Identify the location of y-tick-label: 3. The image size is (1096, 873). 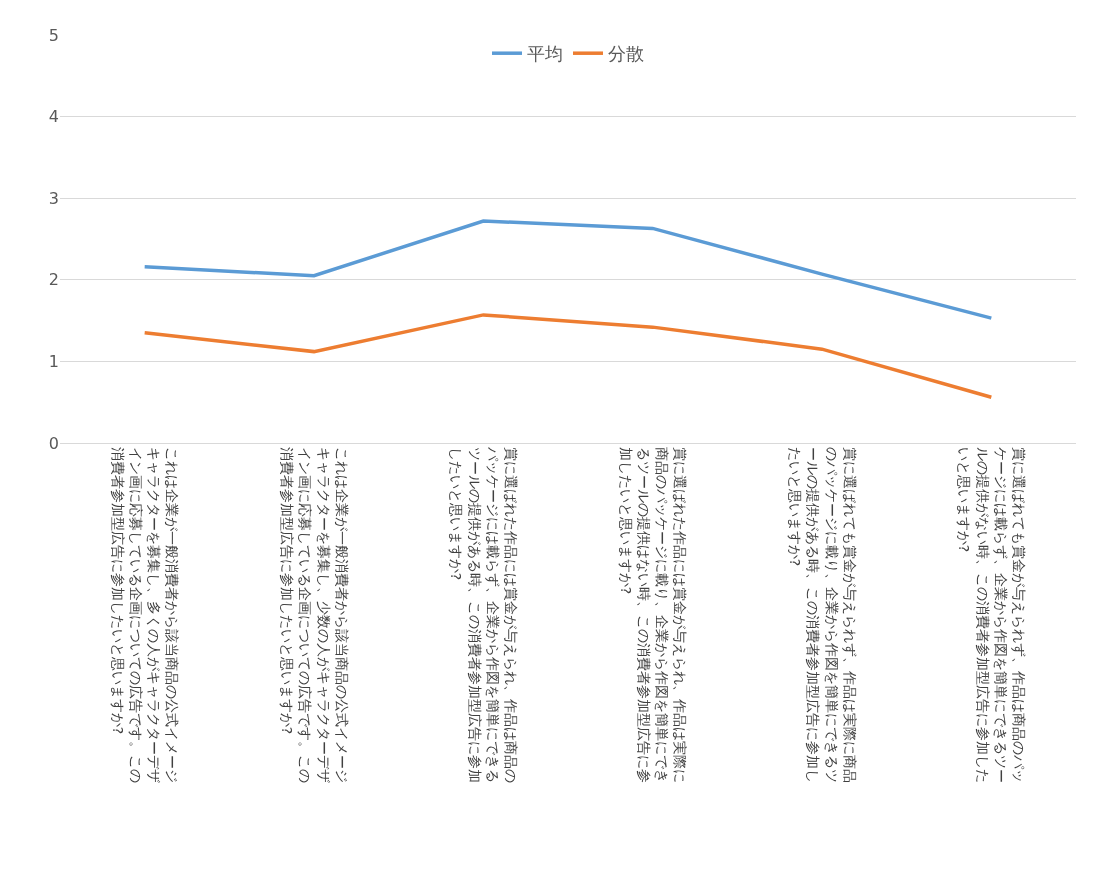
(53, 198).